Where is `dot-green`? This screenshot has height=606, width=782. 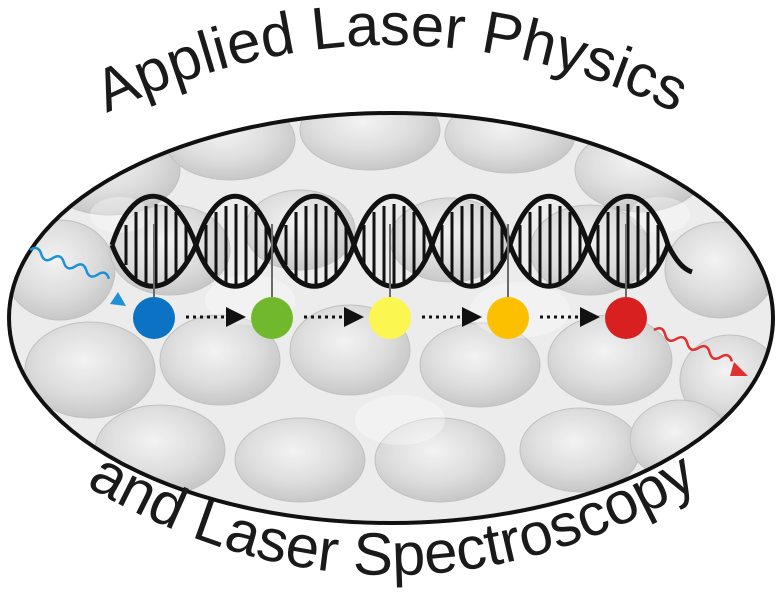
dot-green is located at coordinates (272, 318).